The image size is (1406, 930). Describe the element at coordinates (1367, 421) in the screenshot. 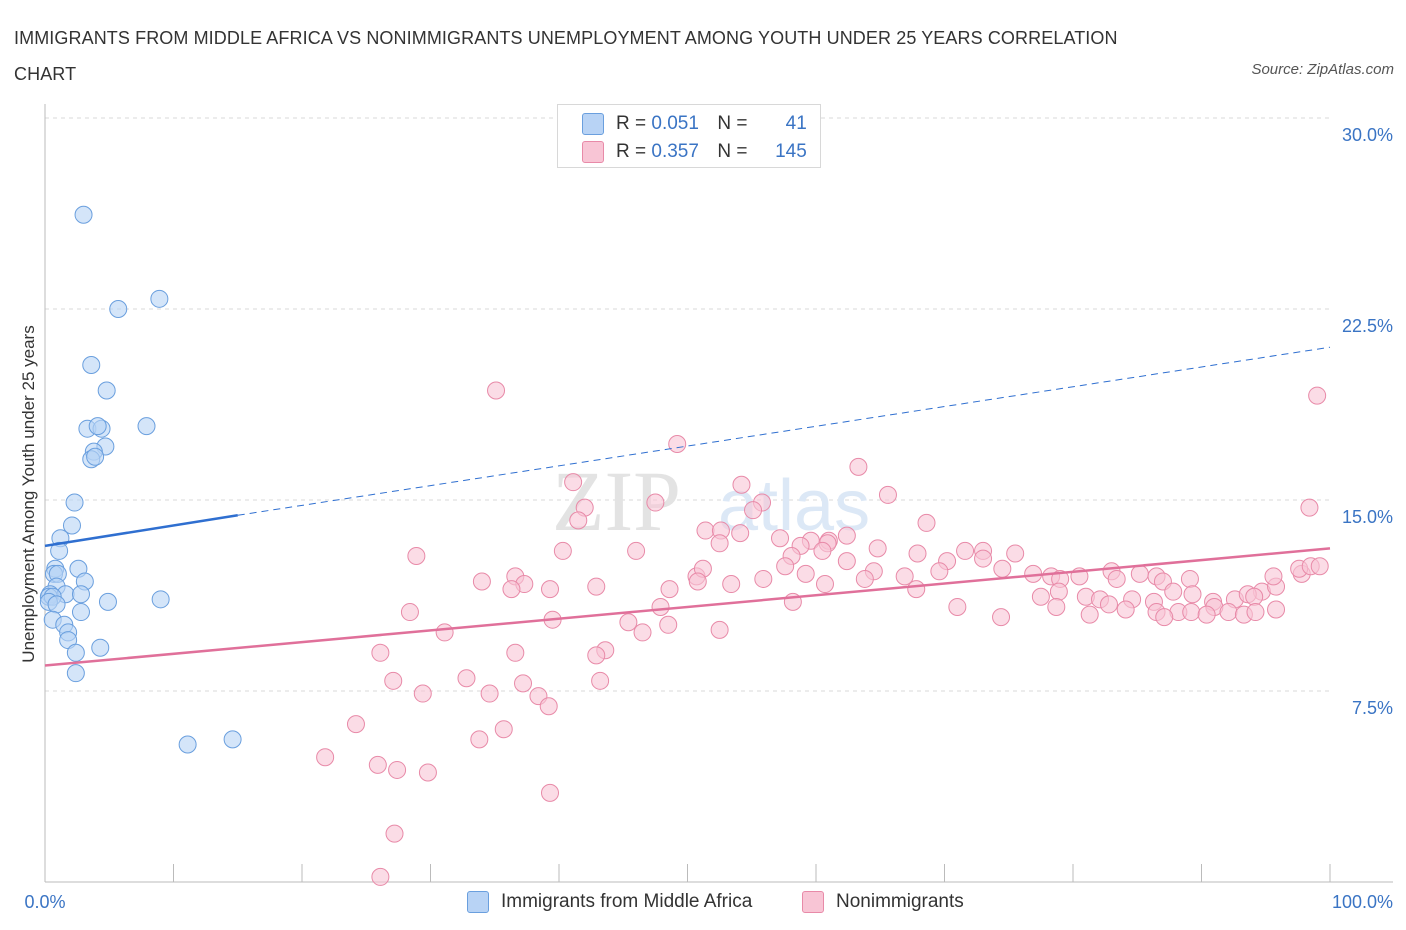

I see `y-tick-labels: 7.5% 15.0% 22.5% 30.0%` at that location.